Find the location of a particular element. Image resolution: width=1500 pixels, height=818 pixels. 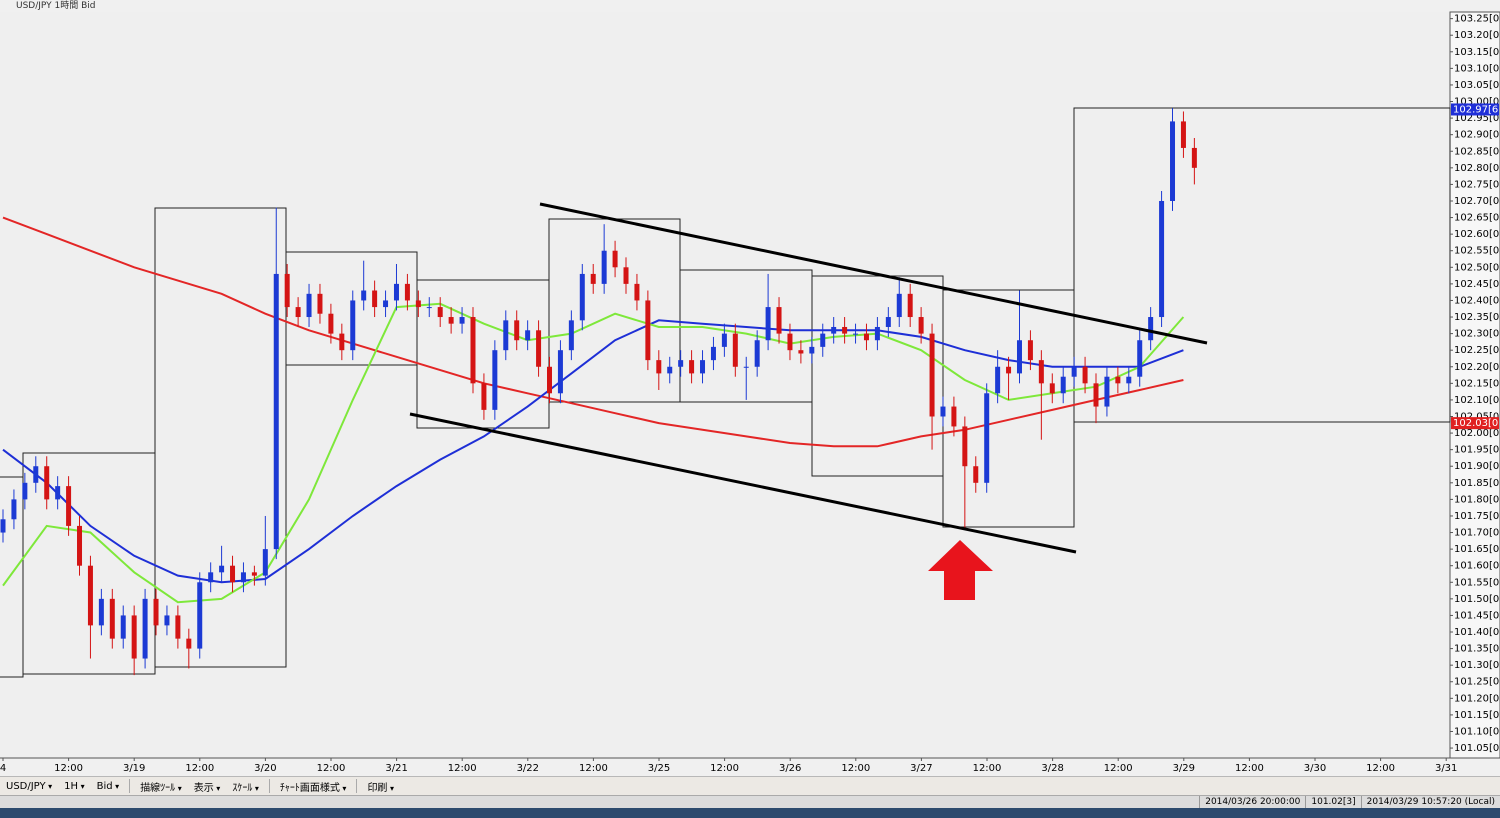

y-tick-label: 102.45[0] is located at coordinates (1477, 284).